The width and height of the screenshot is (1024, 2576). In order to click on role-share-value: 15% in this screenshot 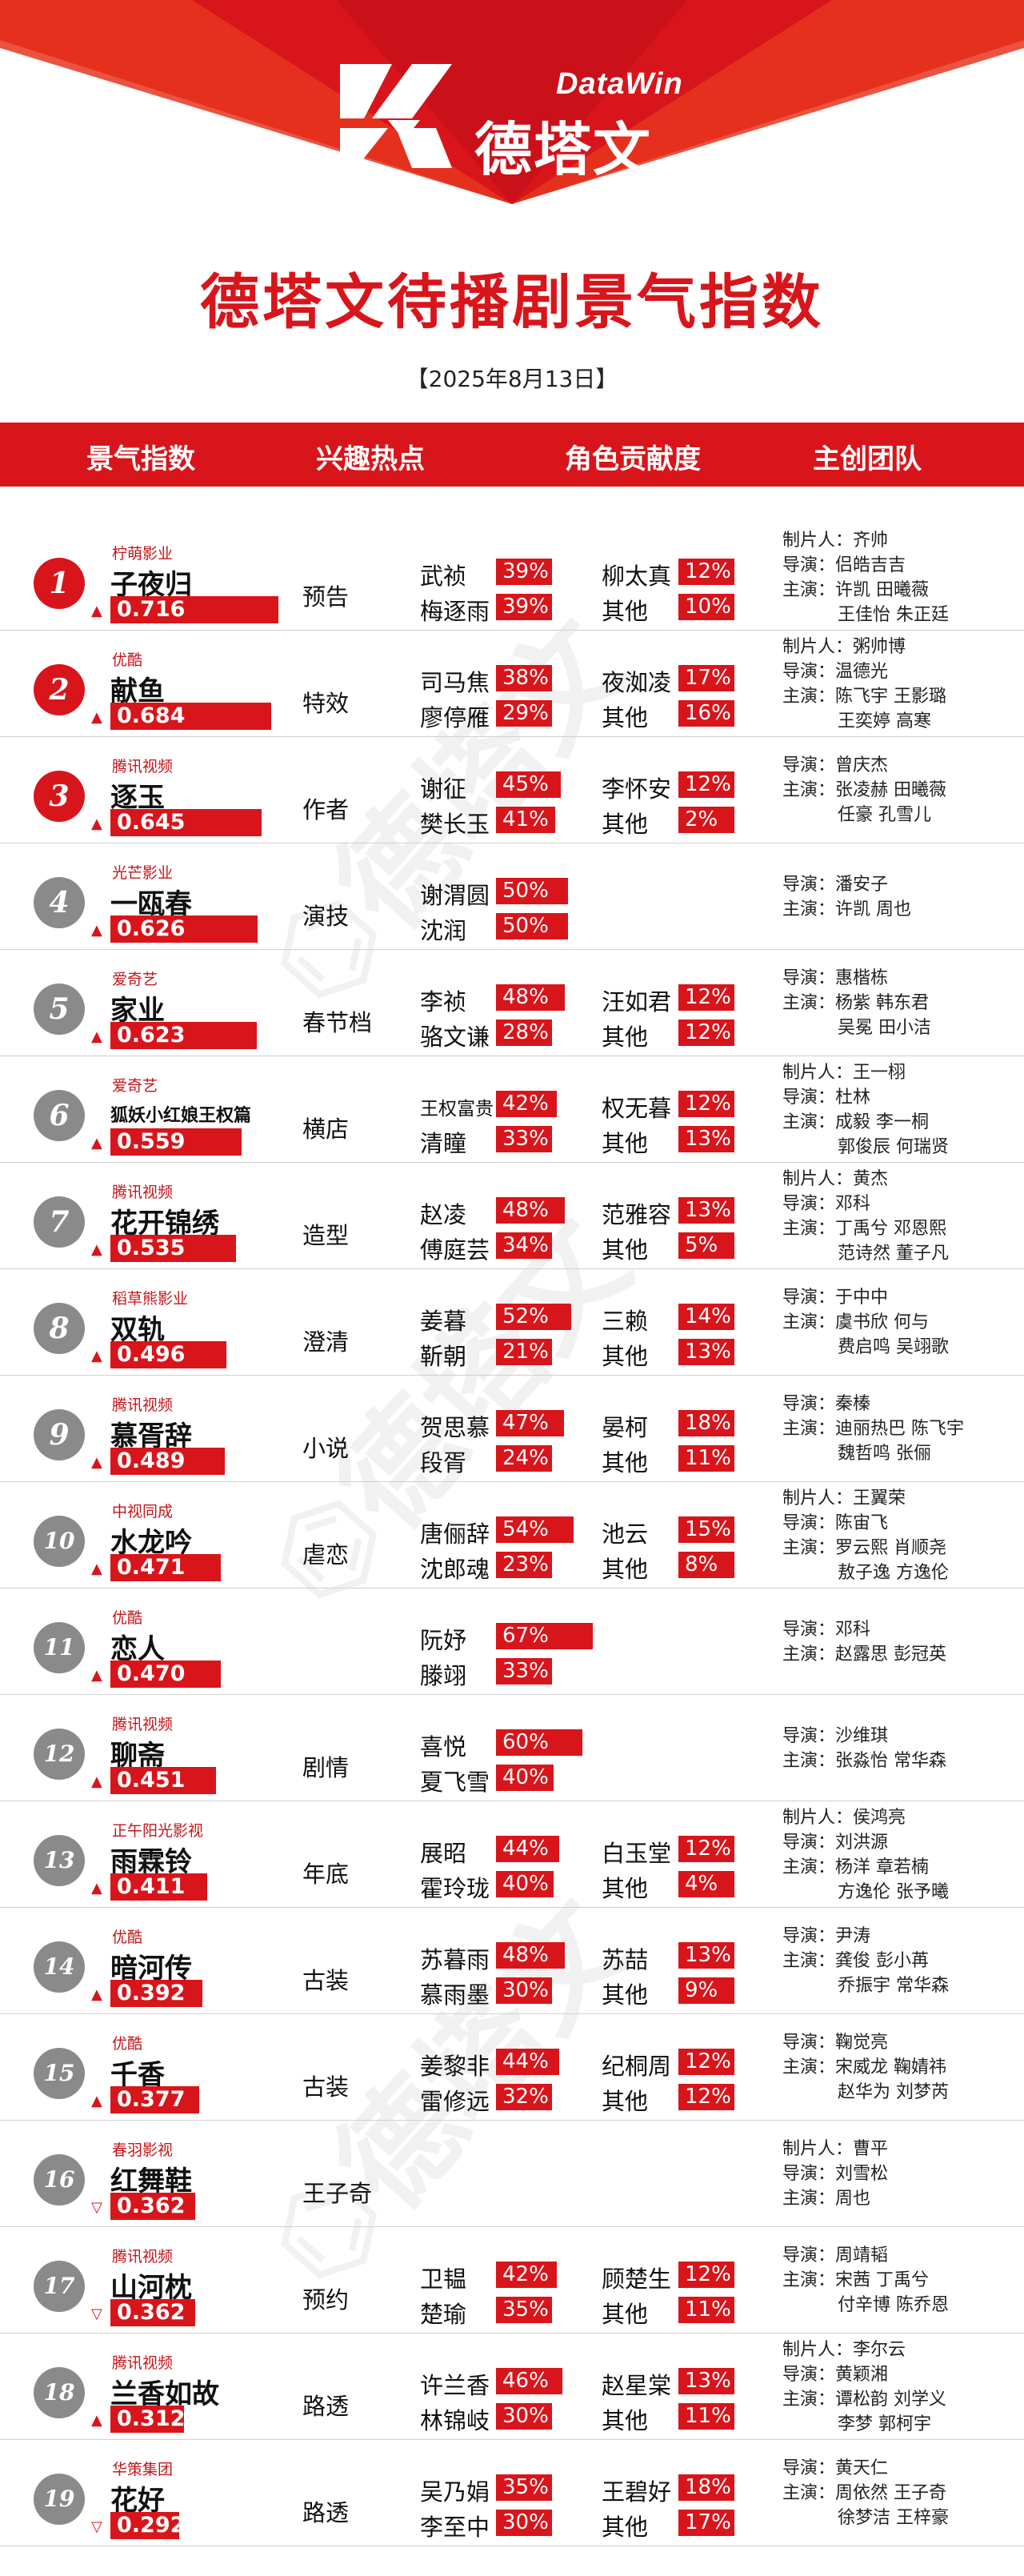, I will do `click(708, 1529)`.